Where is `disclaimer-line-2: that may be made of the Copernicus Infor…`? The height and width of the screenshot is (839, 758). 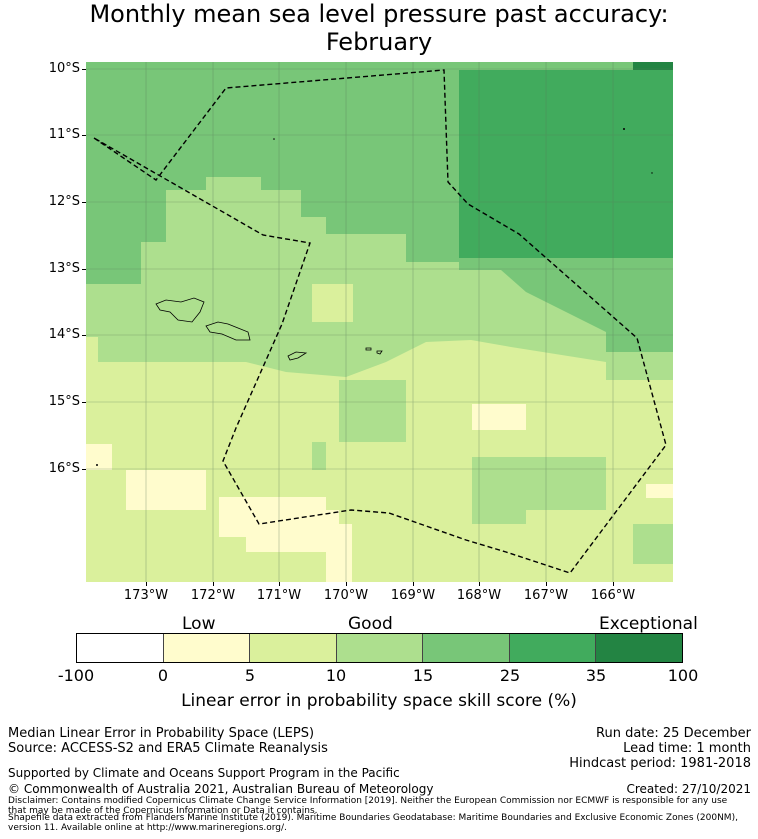
disclaimer-line-2: that may be made of the Copernicus Infor… is located at coordinates (163, 811).